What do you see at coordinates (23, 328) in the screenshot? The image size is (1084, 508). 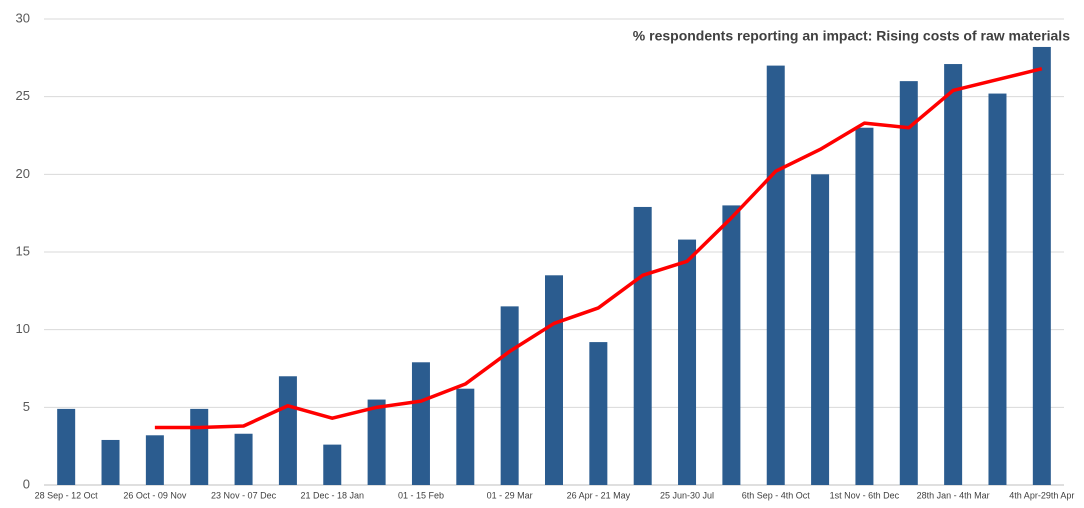 I see `y-tick-label: 10` at bounding box center [23, 328].